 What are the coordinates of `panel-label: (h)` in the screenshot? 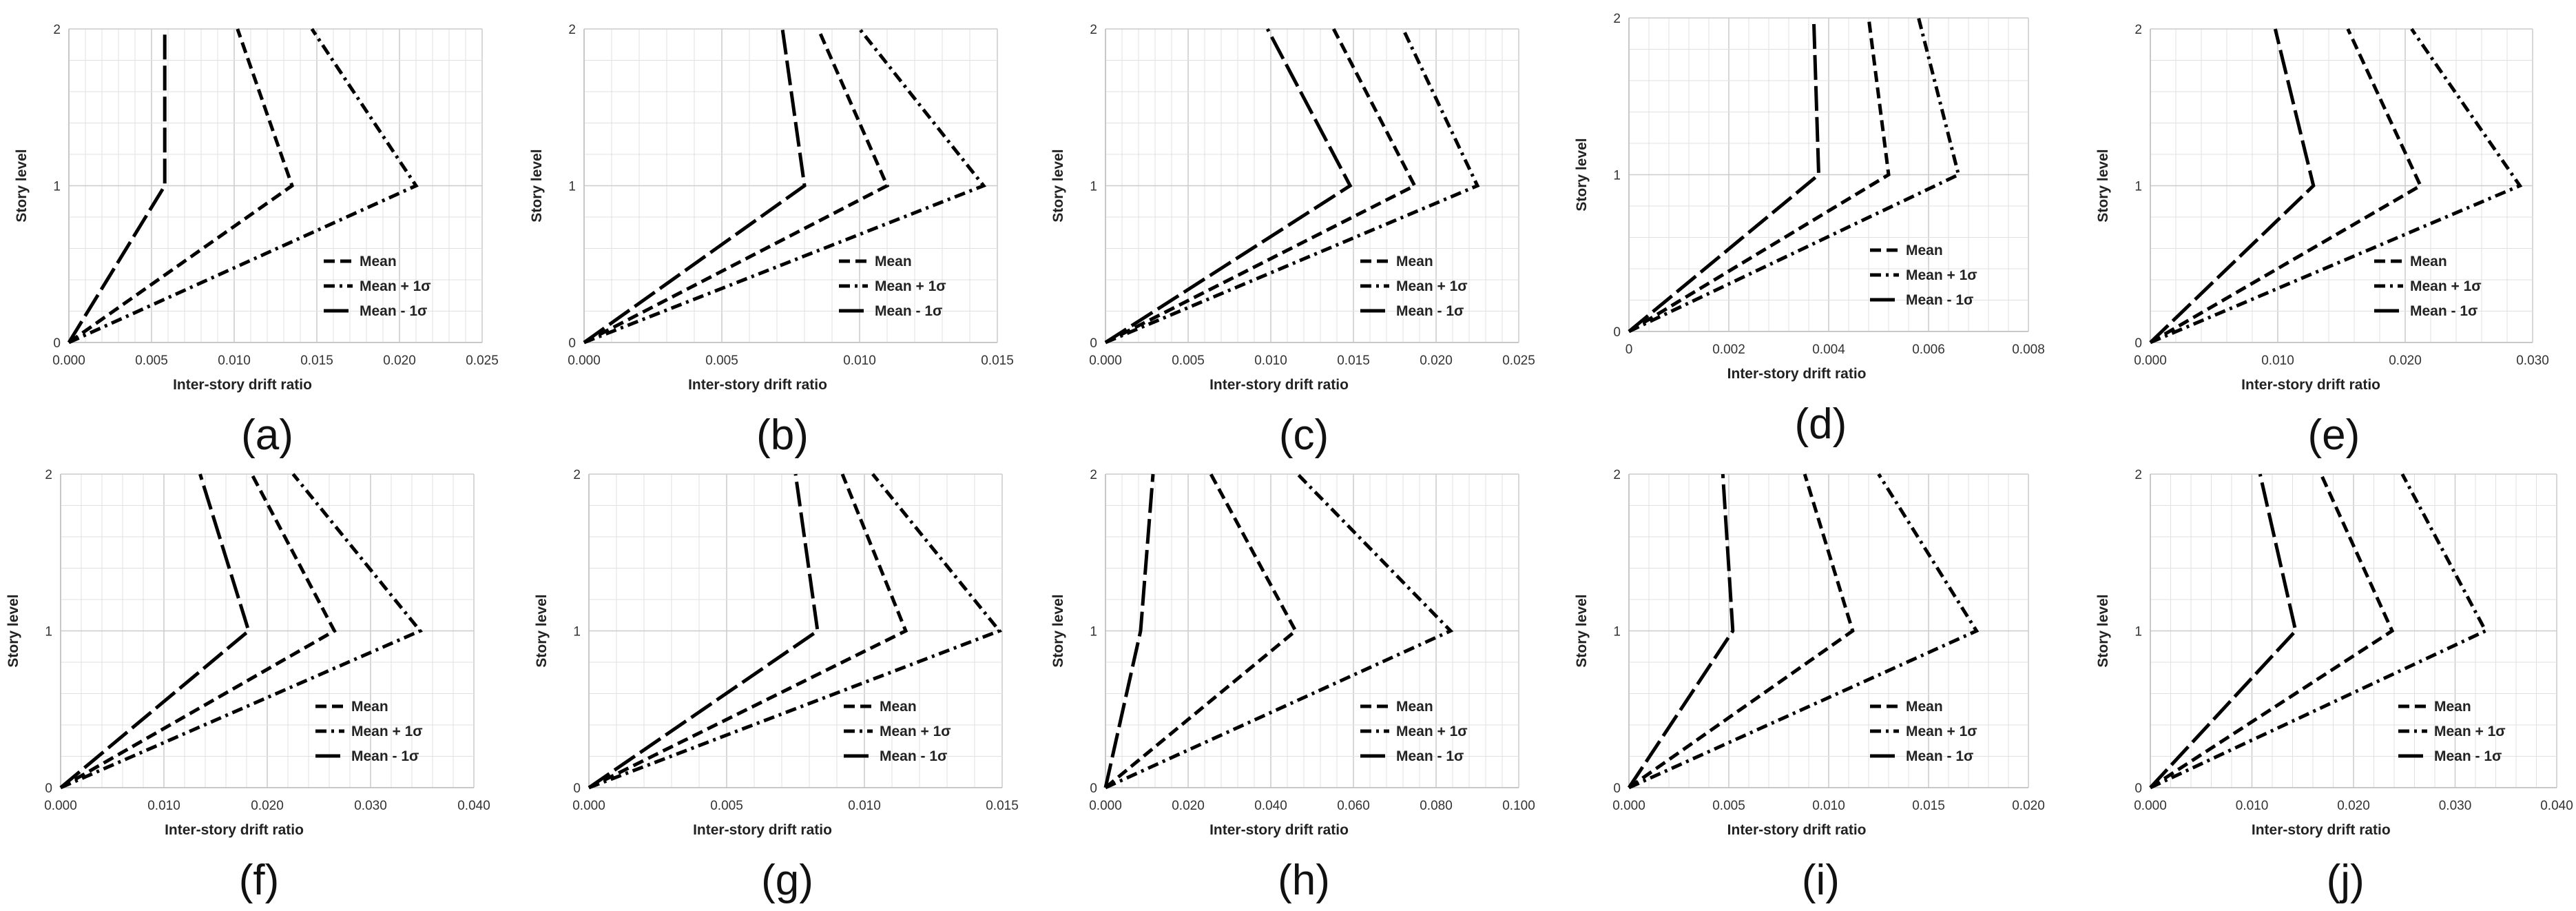 It's located at (1304, 880).